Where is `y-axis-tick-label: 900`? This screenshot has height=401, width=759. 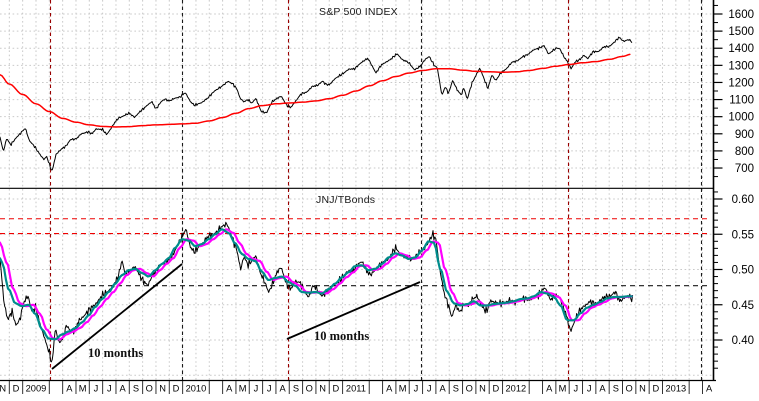 y-axis-tick-label: 900 is located at coordinates (744, 135).